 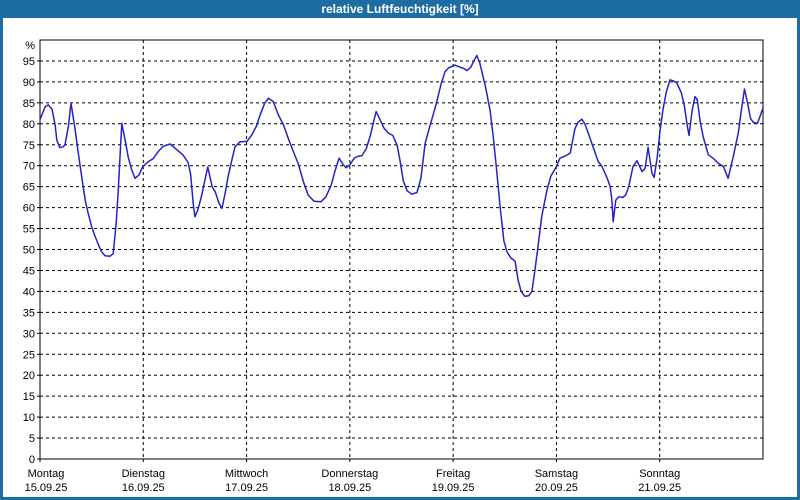 What do you see at coordinates (143, 488) in the screenshot?
I see `x-date-label: 16.09.25` at bounding box center [143, 488].